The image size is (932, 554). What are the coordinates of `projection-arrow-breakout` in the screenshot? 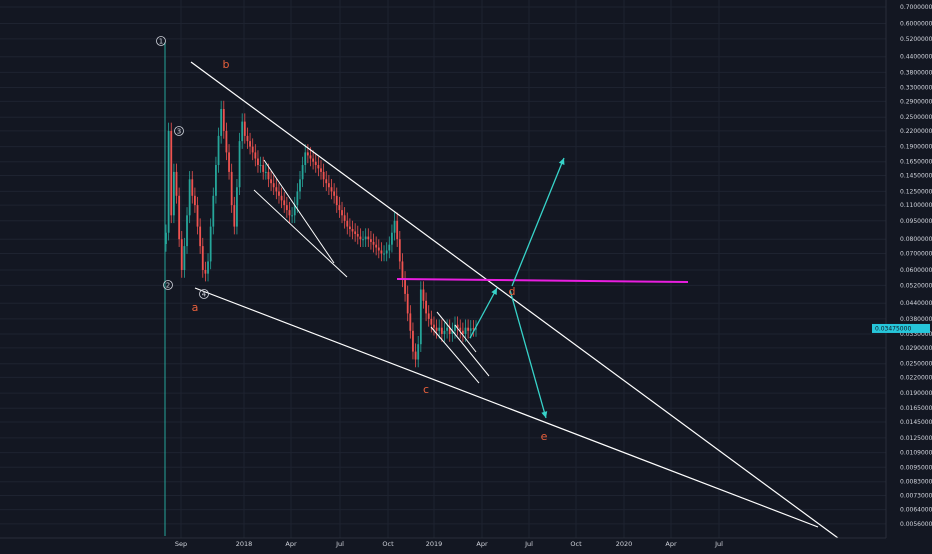 It's located at (538, 222).